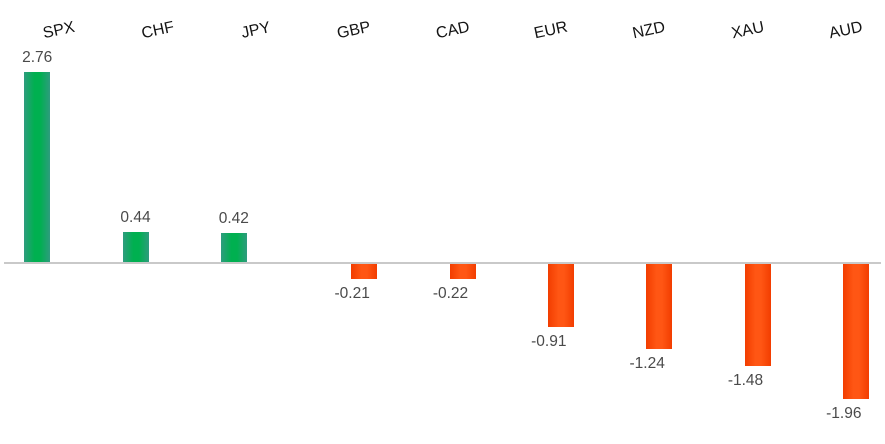  I want to click on category-label-aud: AUD, so click(845, 30).